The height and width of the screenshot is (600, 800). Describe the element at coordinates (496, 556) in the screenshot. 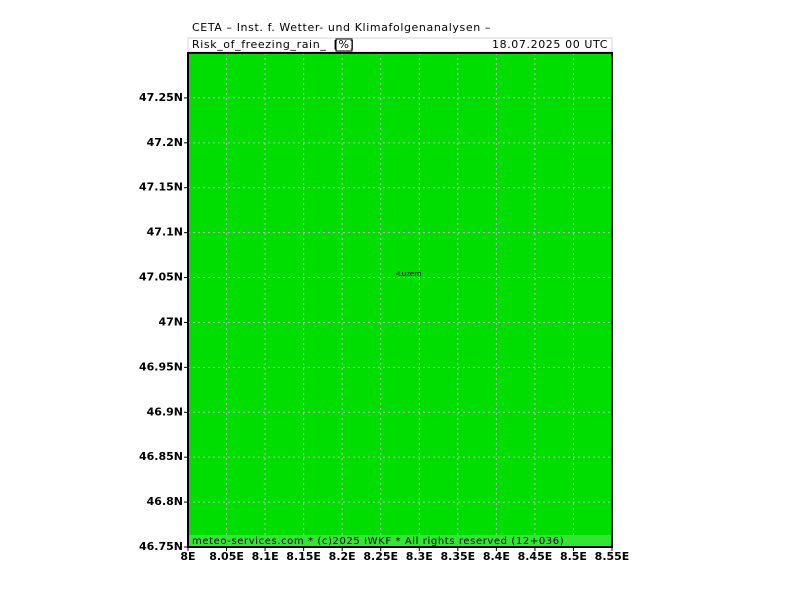

I see `x-tick-label: 8.4E` at that location.